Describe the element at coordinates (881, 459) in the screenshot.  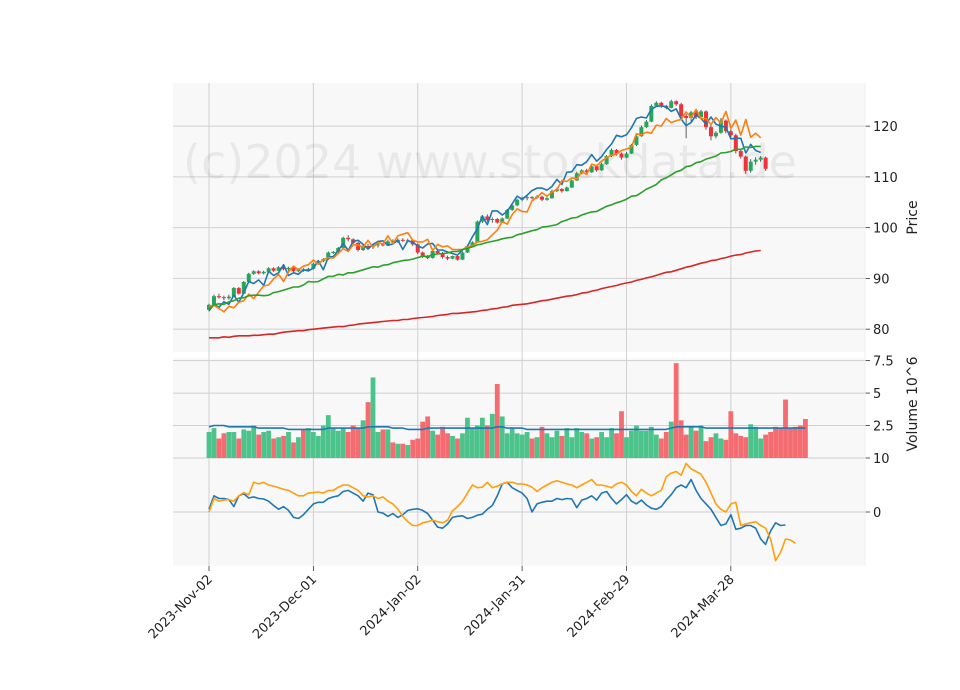
I see `oscillator-y-tick-label: 10` at that location.